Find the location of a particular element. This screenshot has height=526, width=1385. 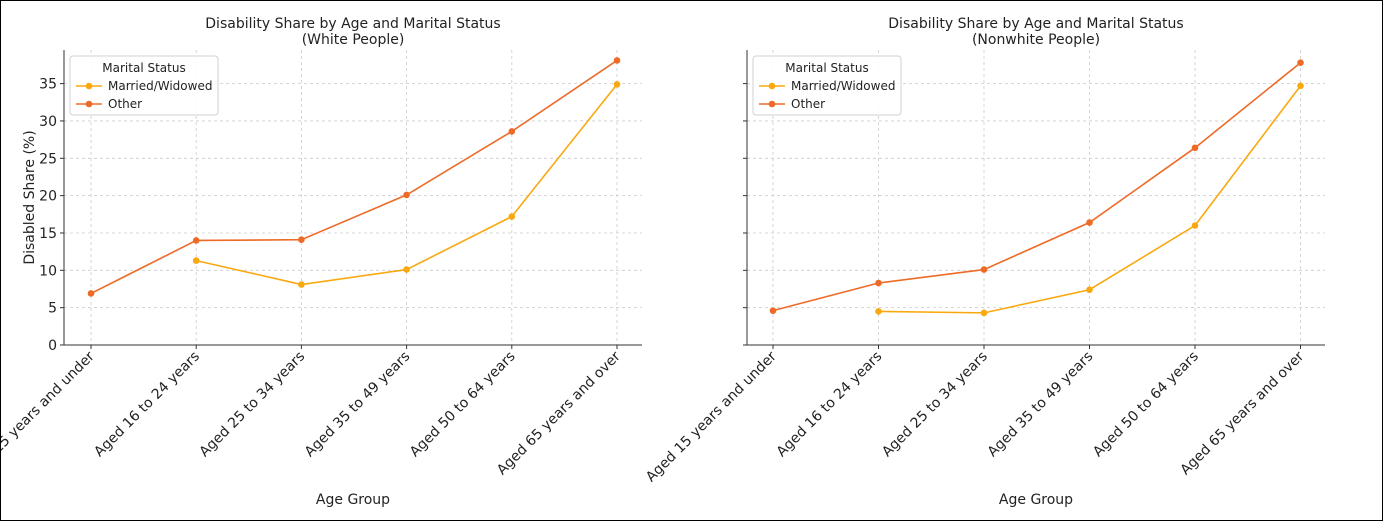

chart-subtitle: (White People) is located at coordinates (353, 40).